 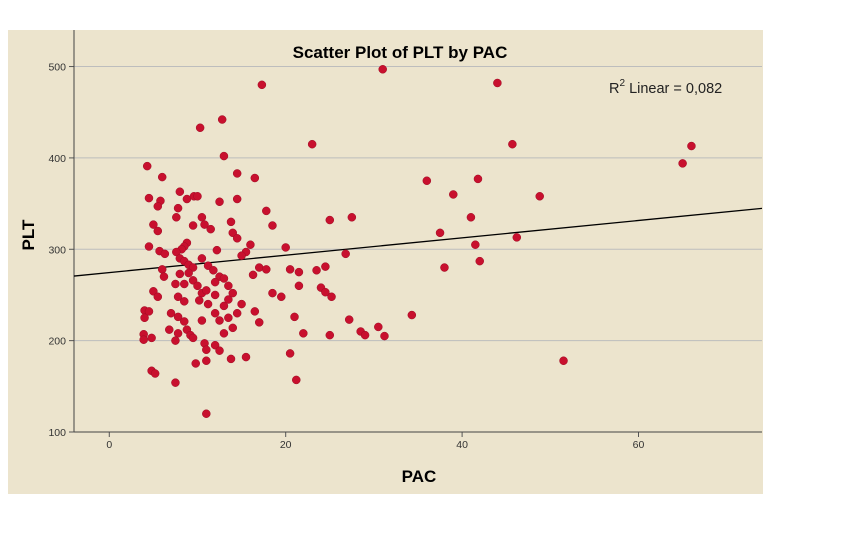 What do you see at coordinates (57, 250) in the screenshot?
I see `y-tick-labels: 100 200 300 400 500` at bounding box center [57, 250].